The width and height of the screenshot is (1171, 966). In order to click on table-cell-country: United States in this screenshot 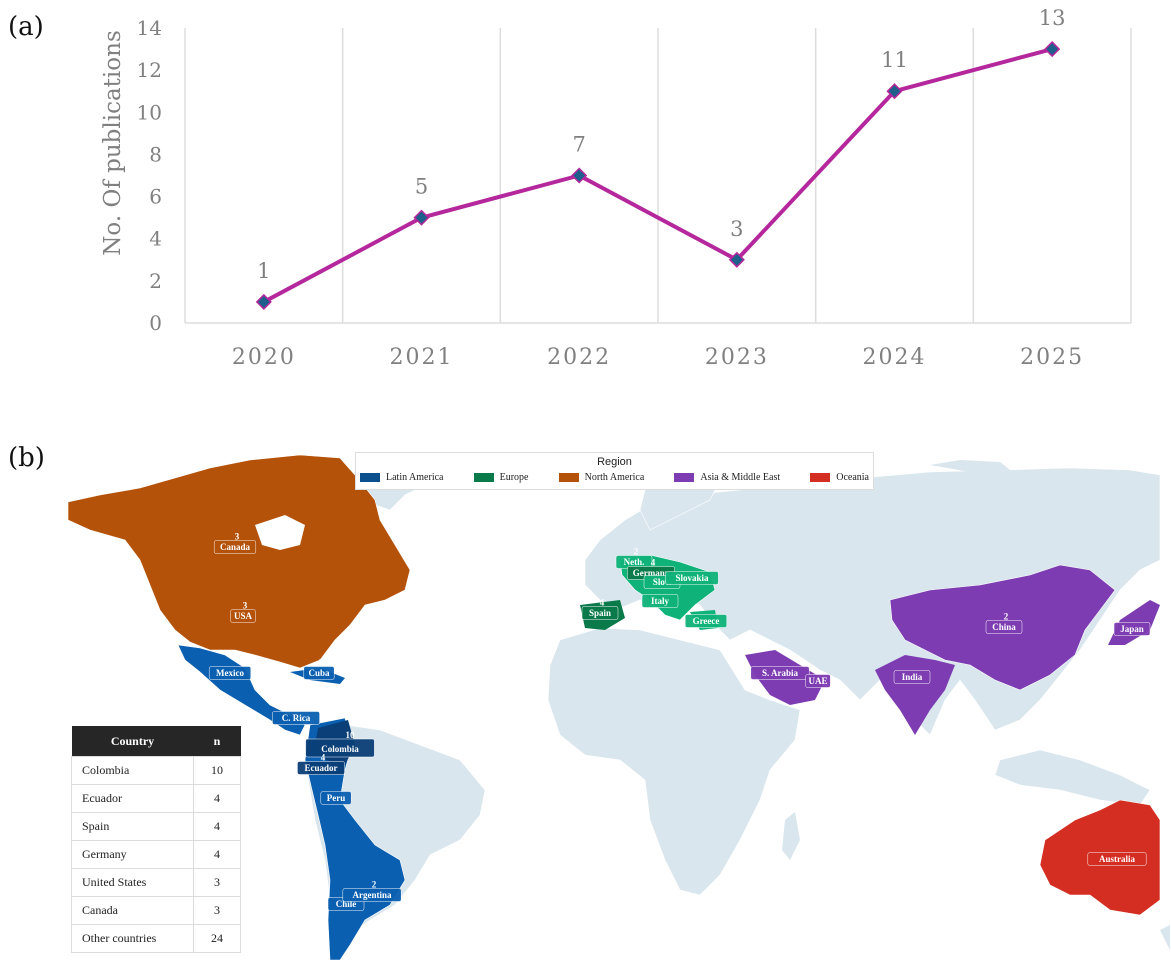, I will do `click(132, 882)`.